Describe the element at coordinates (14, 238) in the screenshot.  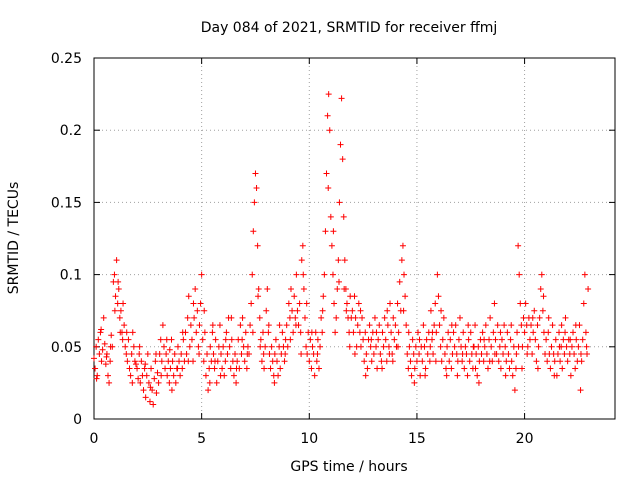
I see `y-axis-label: SRMTID / TECUs` at that location.